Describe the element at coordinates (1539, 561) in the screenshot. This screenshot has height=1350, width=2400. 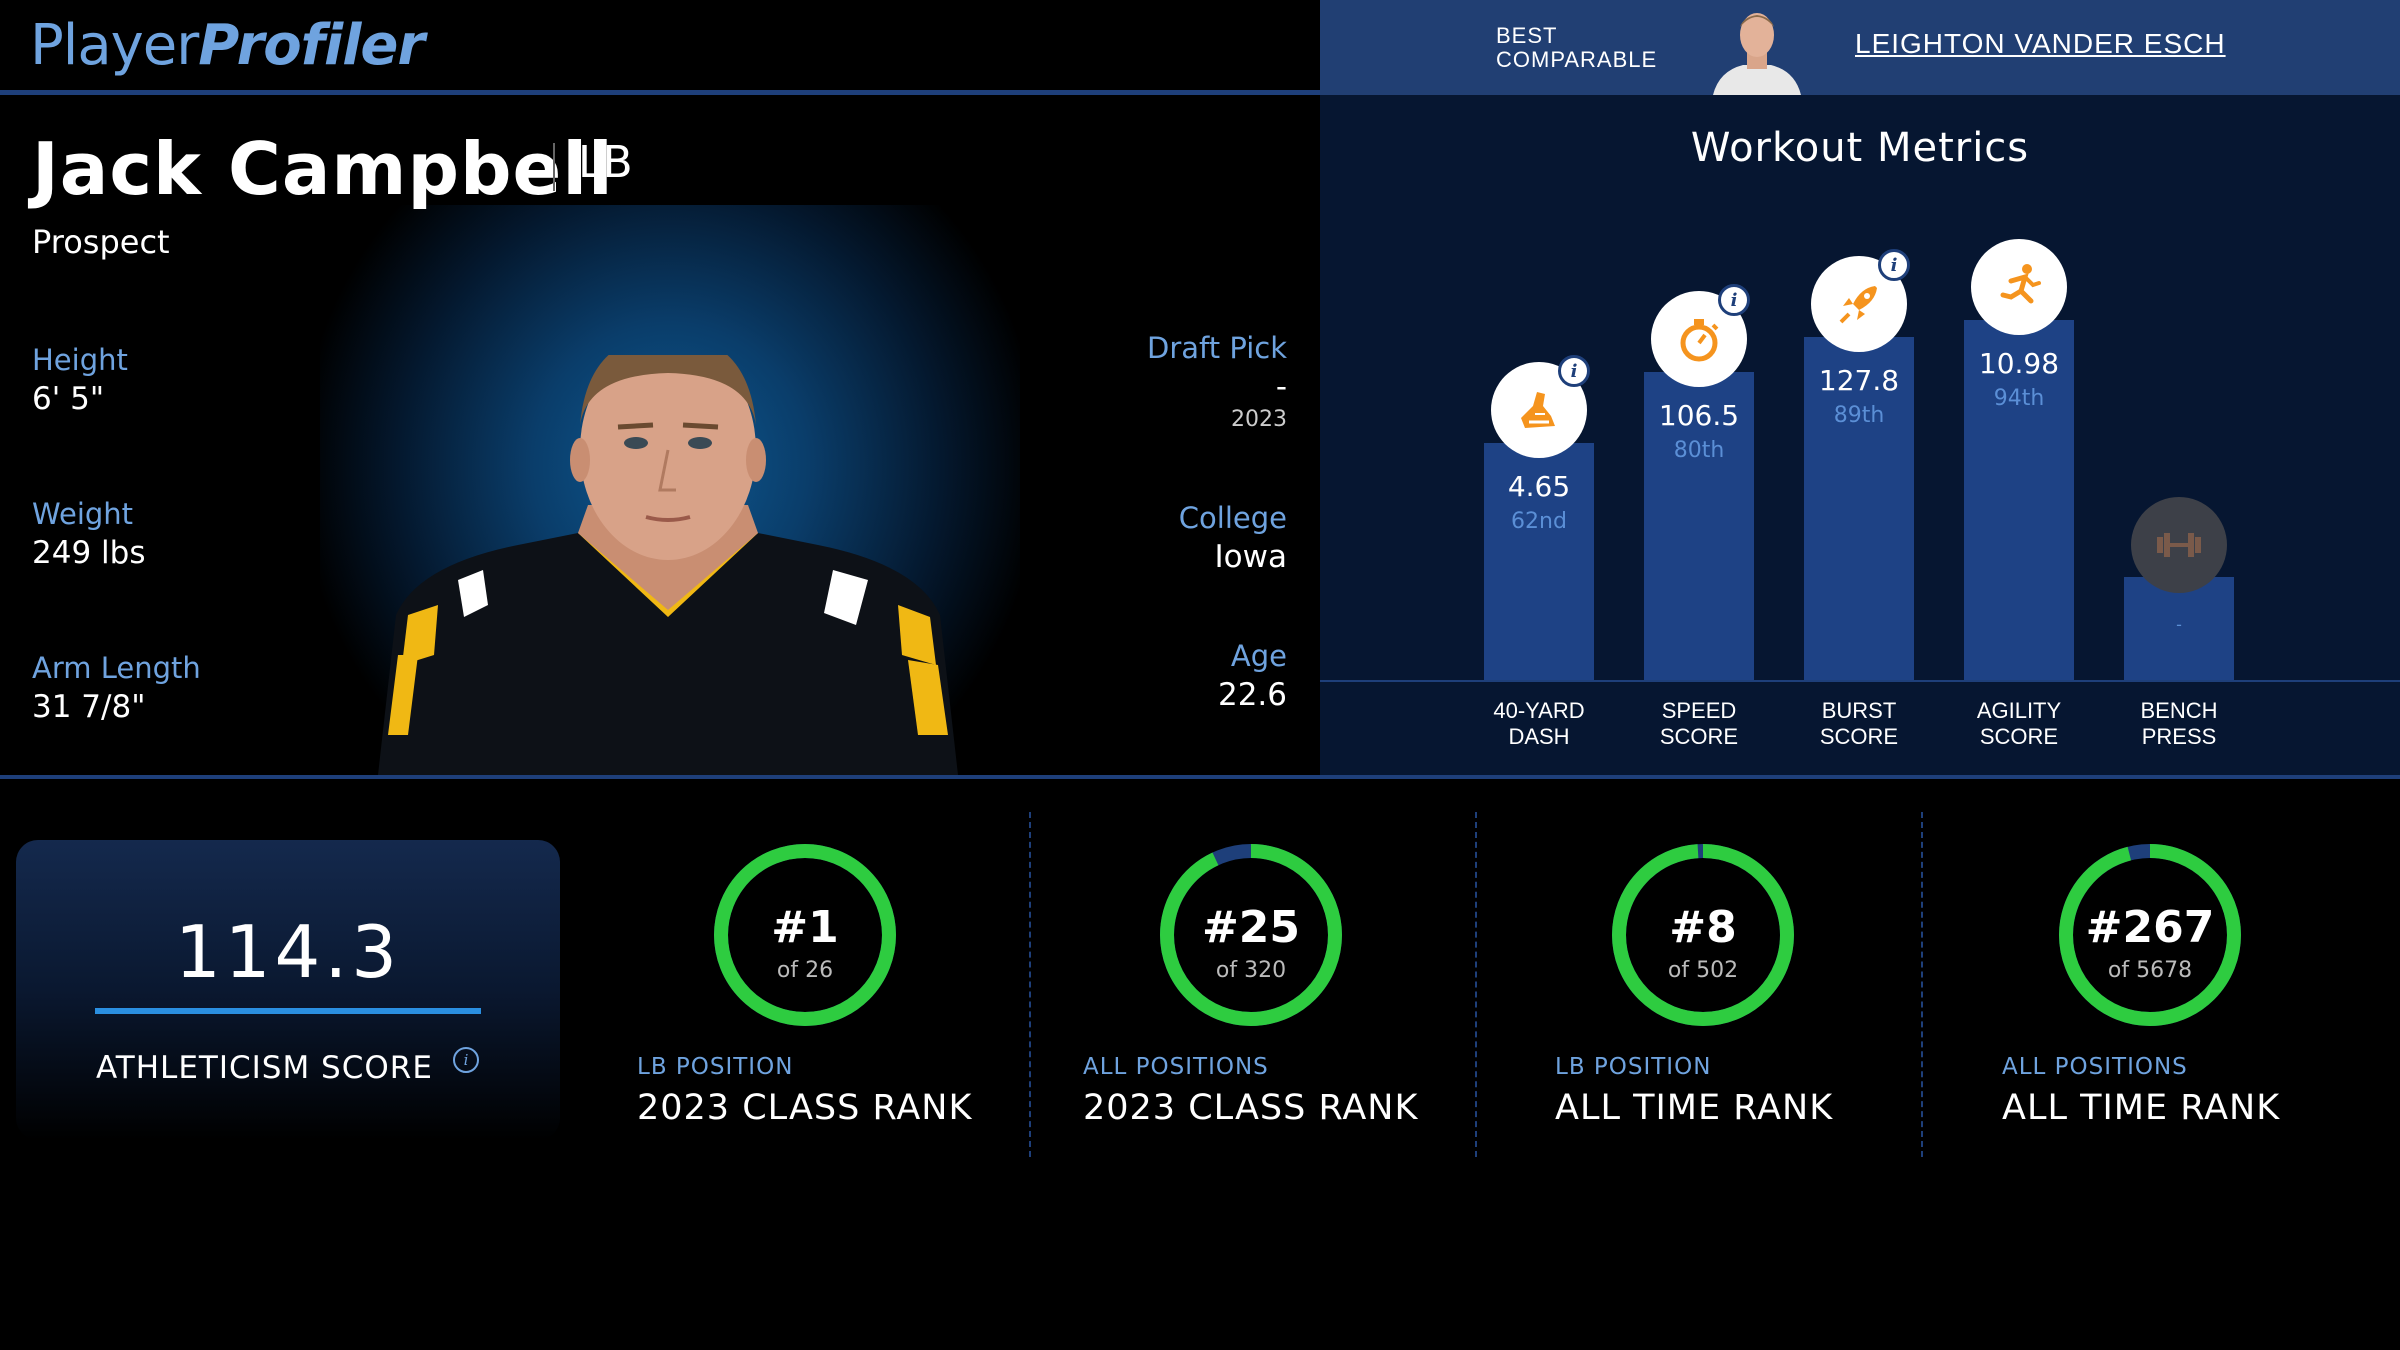
I see `bar-40-yard-dash` at that location.